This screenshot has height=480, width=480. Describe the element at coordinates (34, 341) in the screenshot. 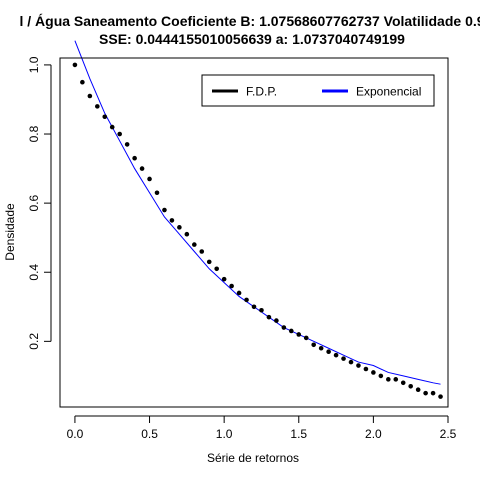

I see `y-tick-label: 0.2` at that location.